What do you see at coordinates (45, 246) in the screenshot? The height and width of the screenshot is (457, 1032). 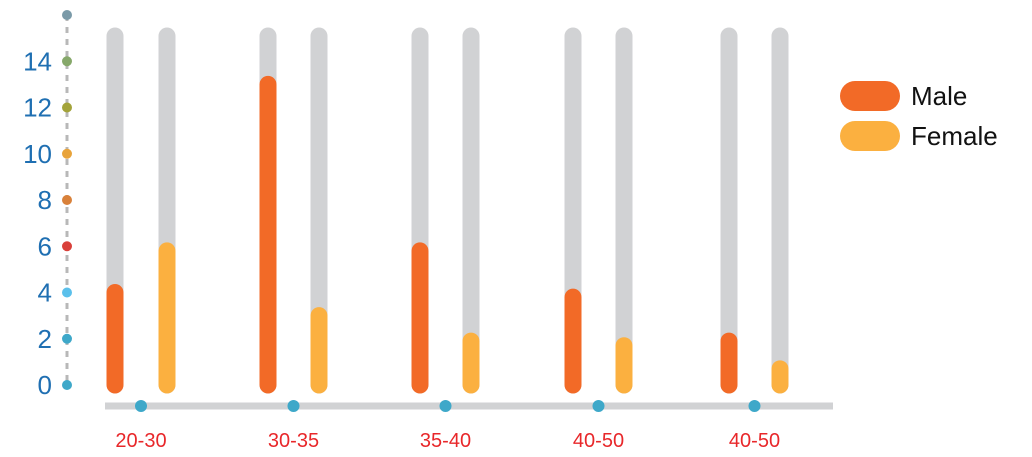 I see `y-tick-label: 6` at bounding box center [45, 246].